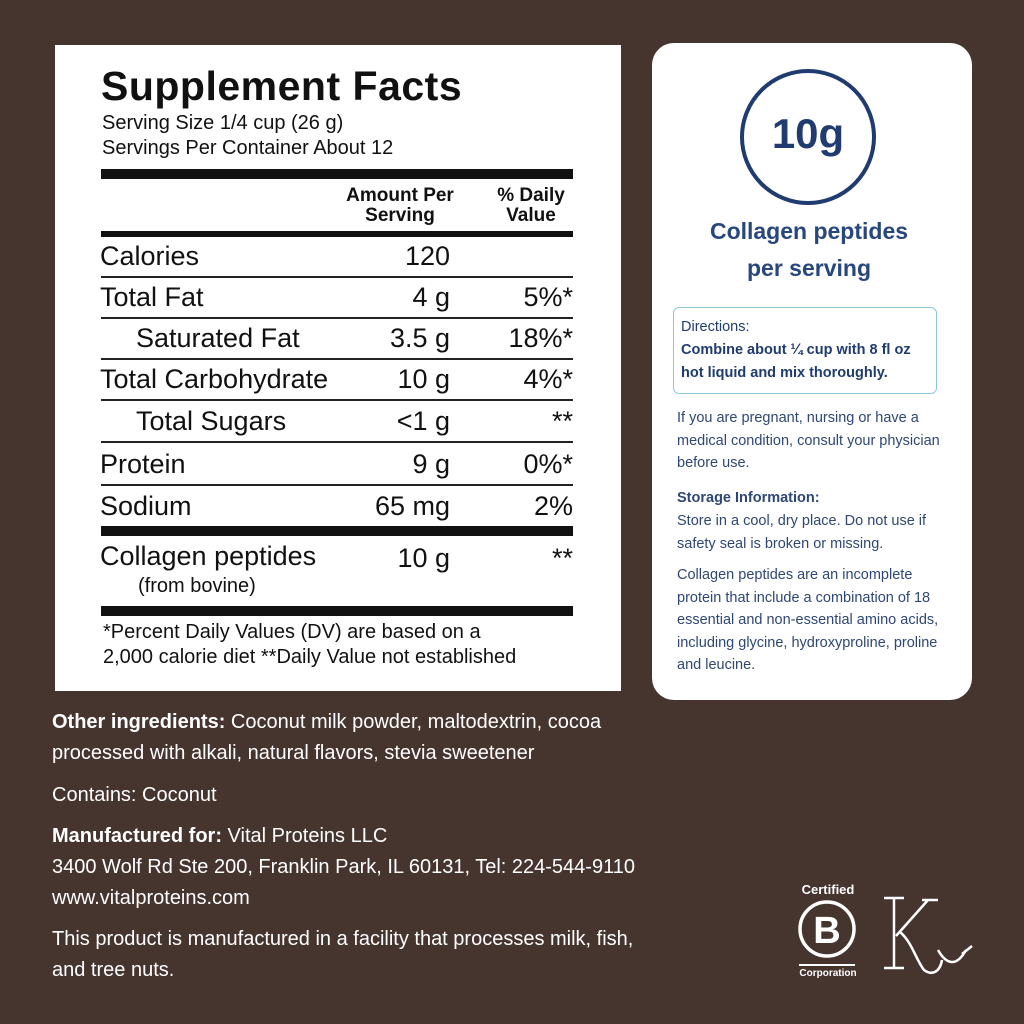 This screenshot has height=1024, width=1024. I want to click on bcorp-top: Certified, so click(828, 889).